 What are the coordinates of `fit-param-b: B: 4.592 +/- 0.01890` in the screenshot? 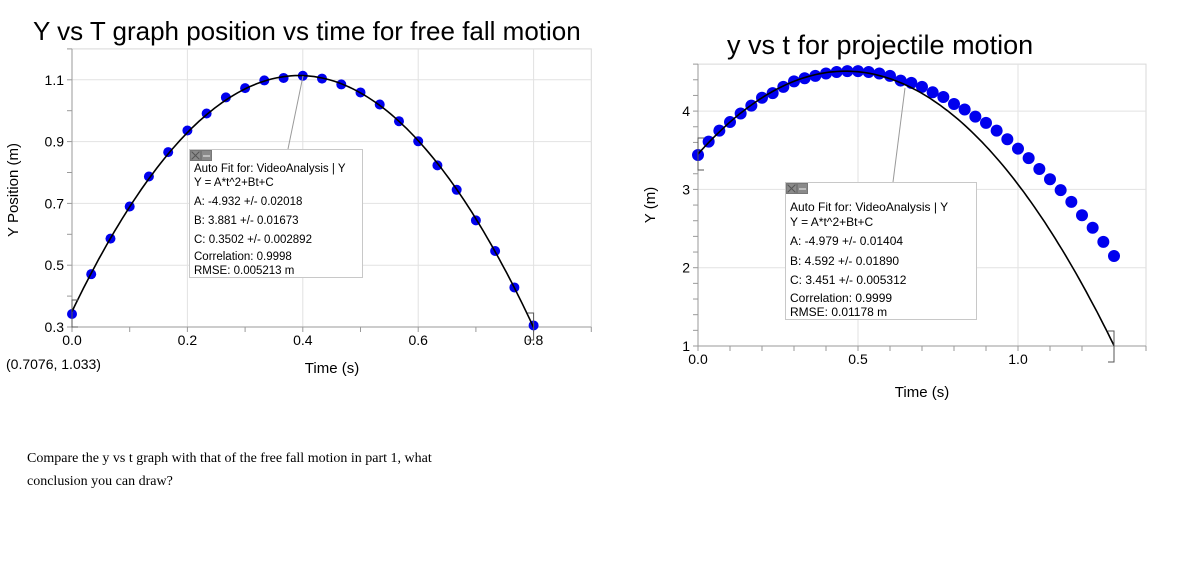 It's located at (845, 260).